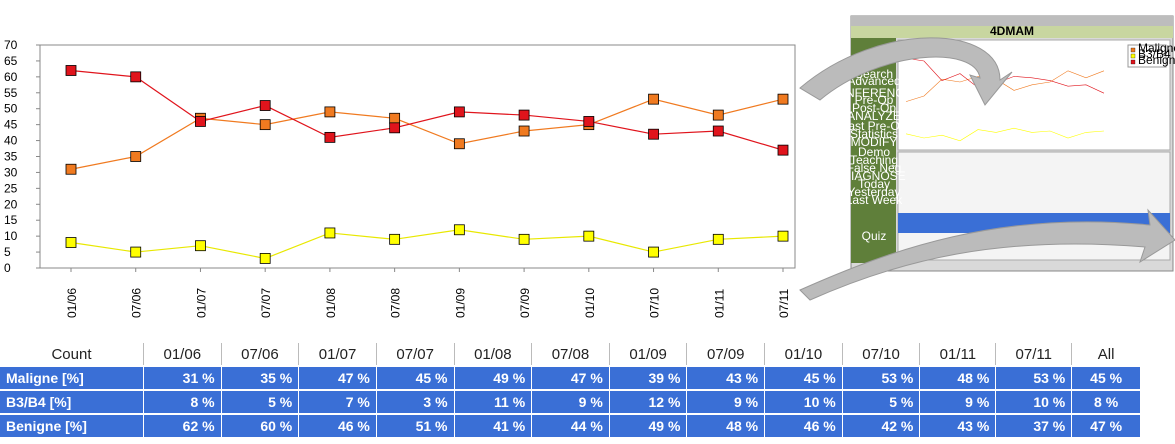 Image resolution: width=1175 pixels, height=444 pixels. What do you see at coordinates (182, 377) in the screenshot?
I see `cell: 31 %` at bounding box center [182, 377].